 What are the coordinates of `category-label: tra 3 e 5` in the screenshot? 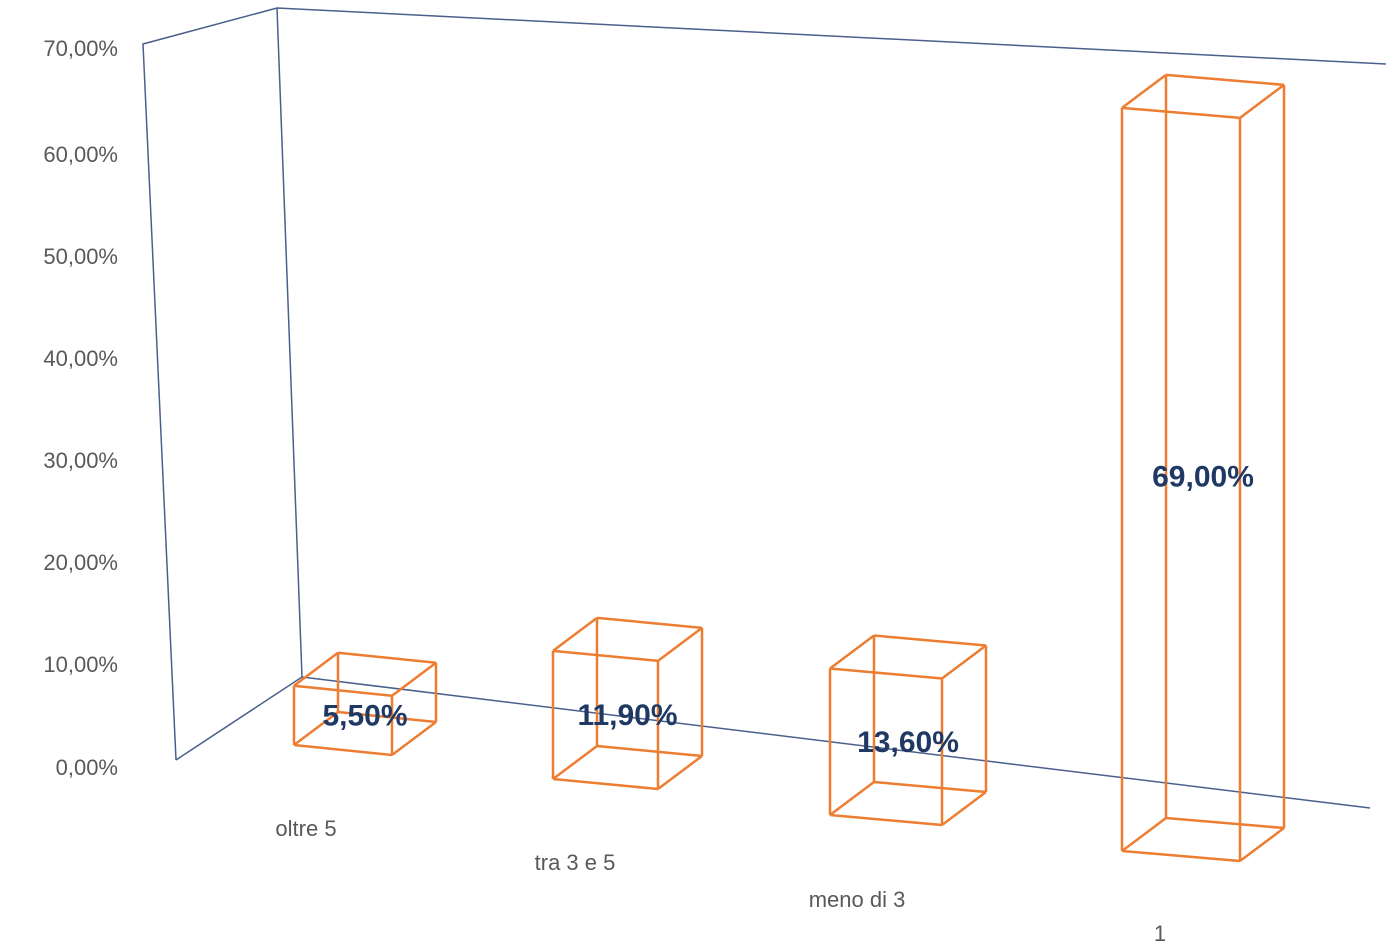 It's located at (575, 862).